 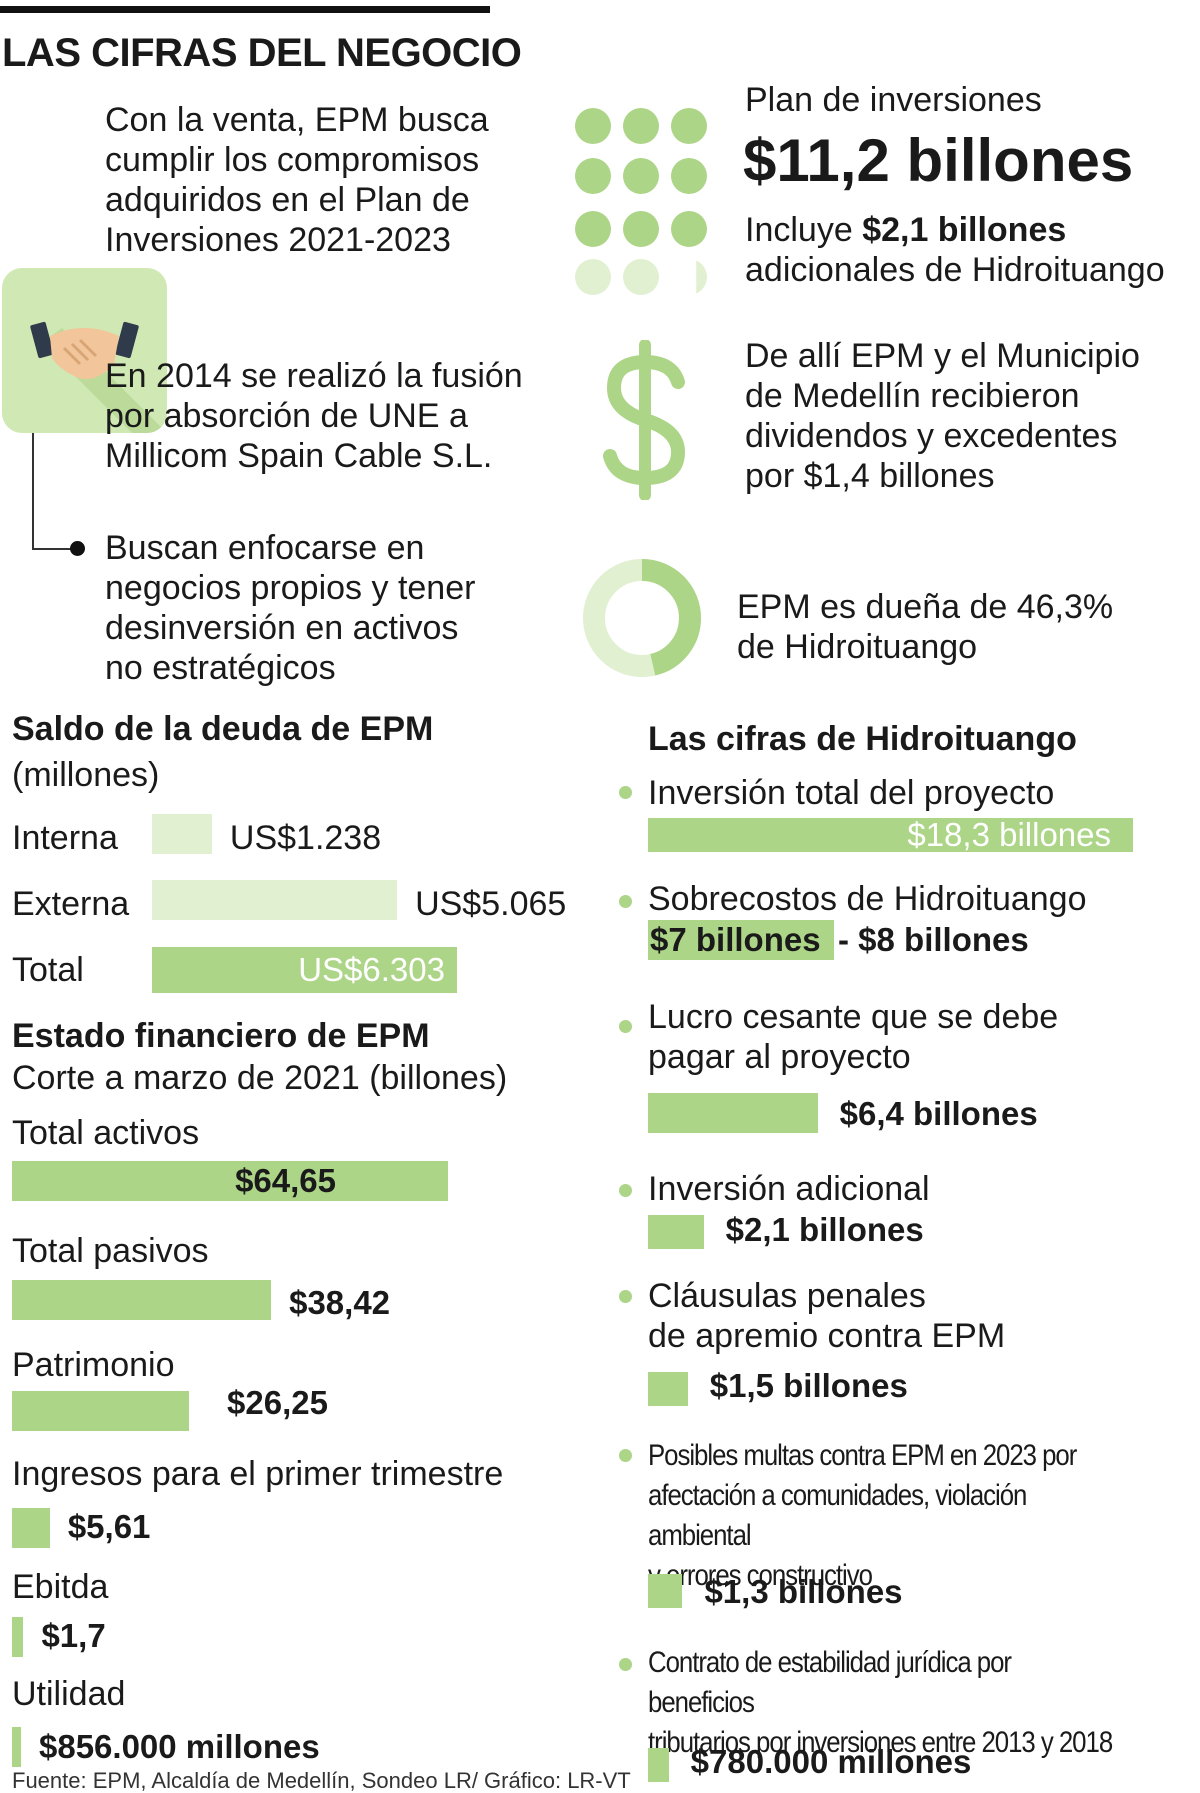 I want to click on hidro-bar-inversion-adicional, so click(x=676, y=1232).